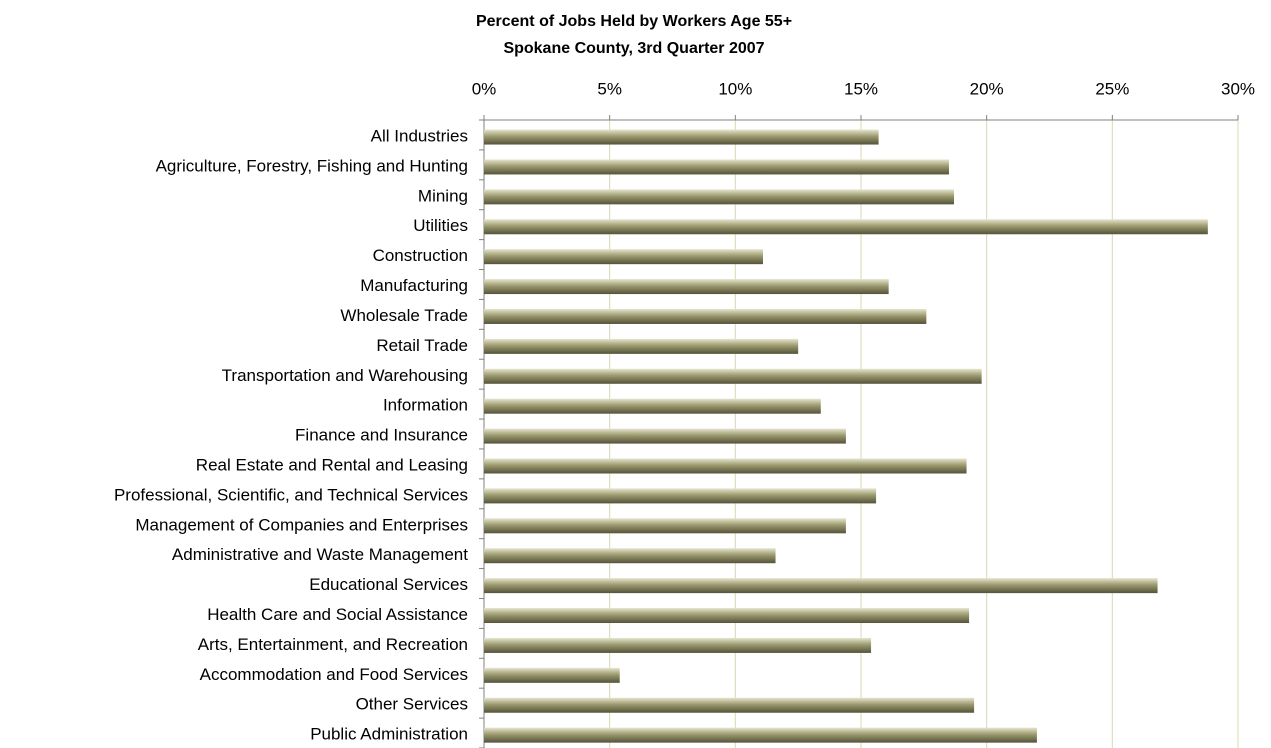  Describe the element at coordinates (1238, 88) in the screenshot. I see `x-tick-label: 30%` at that location.